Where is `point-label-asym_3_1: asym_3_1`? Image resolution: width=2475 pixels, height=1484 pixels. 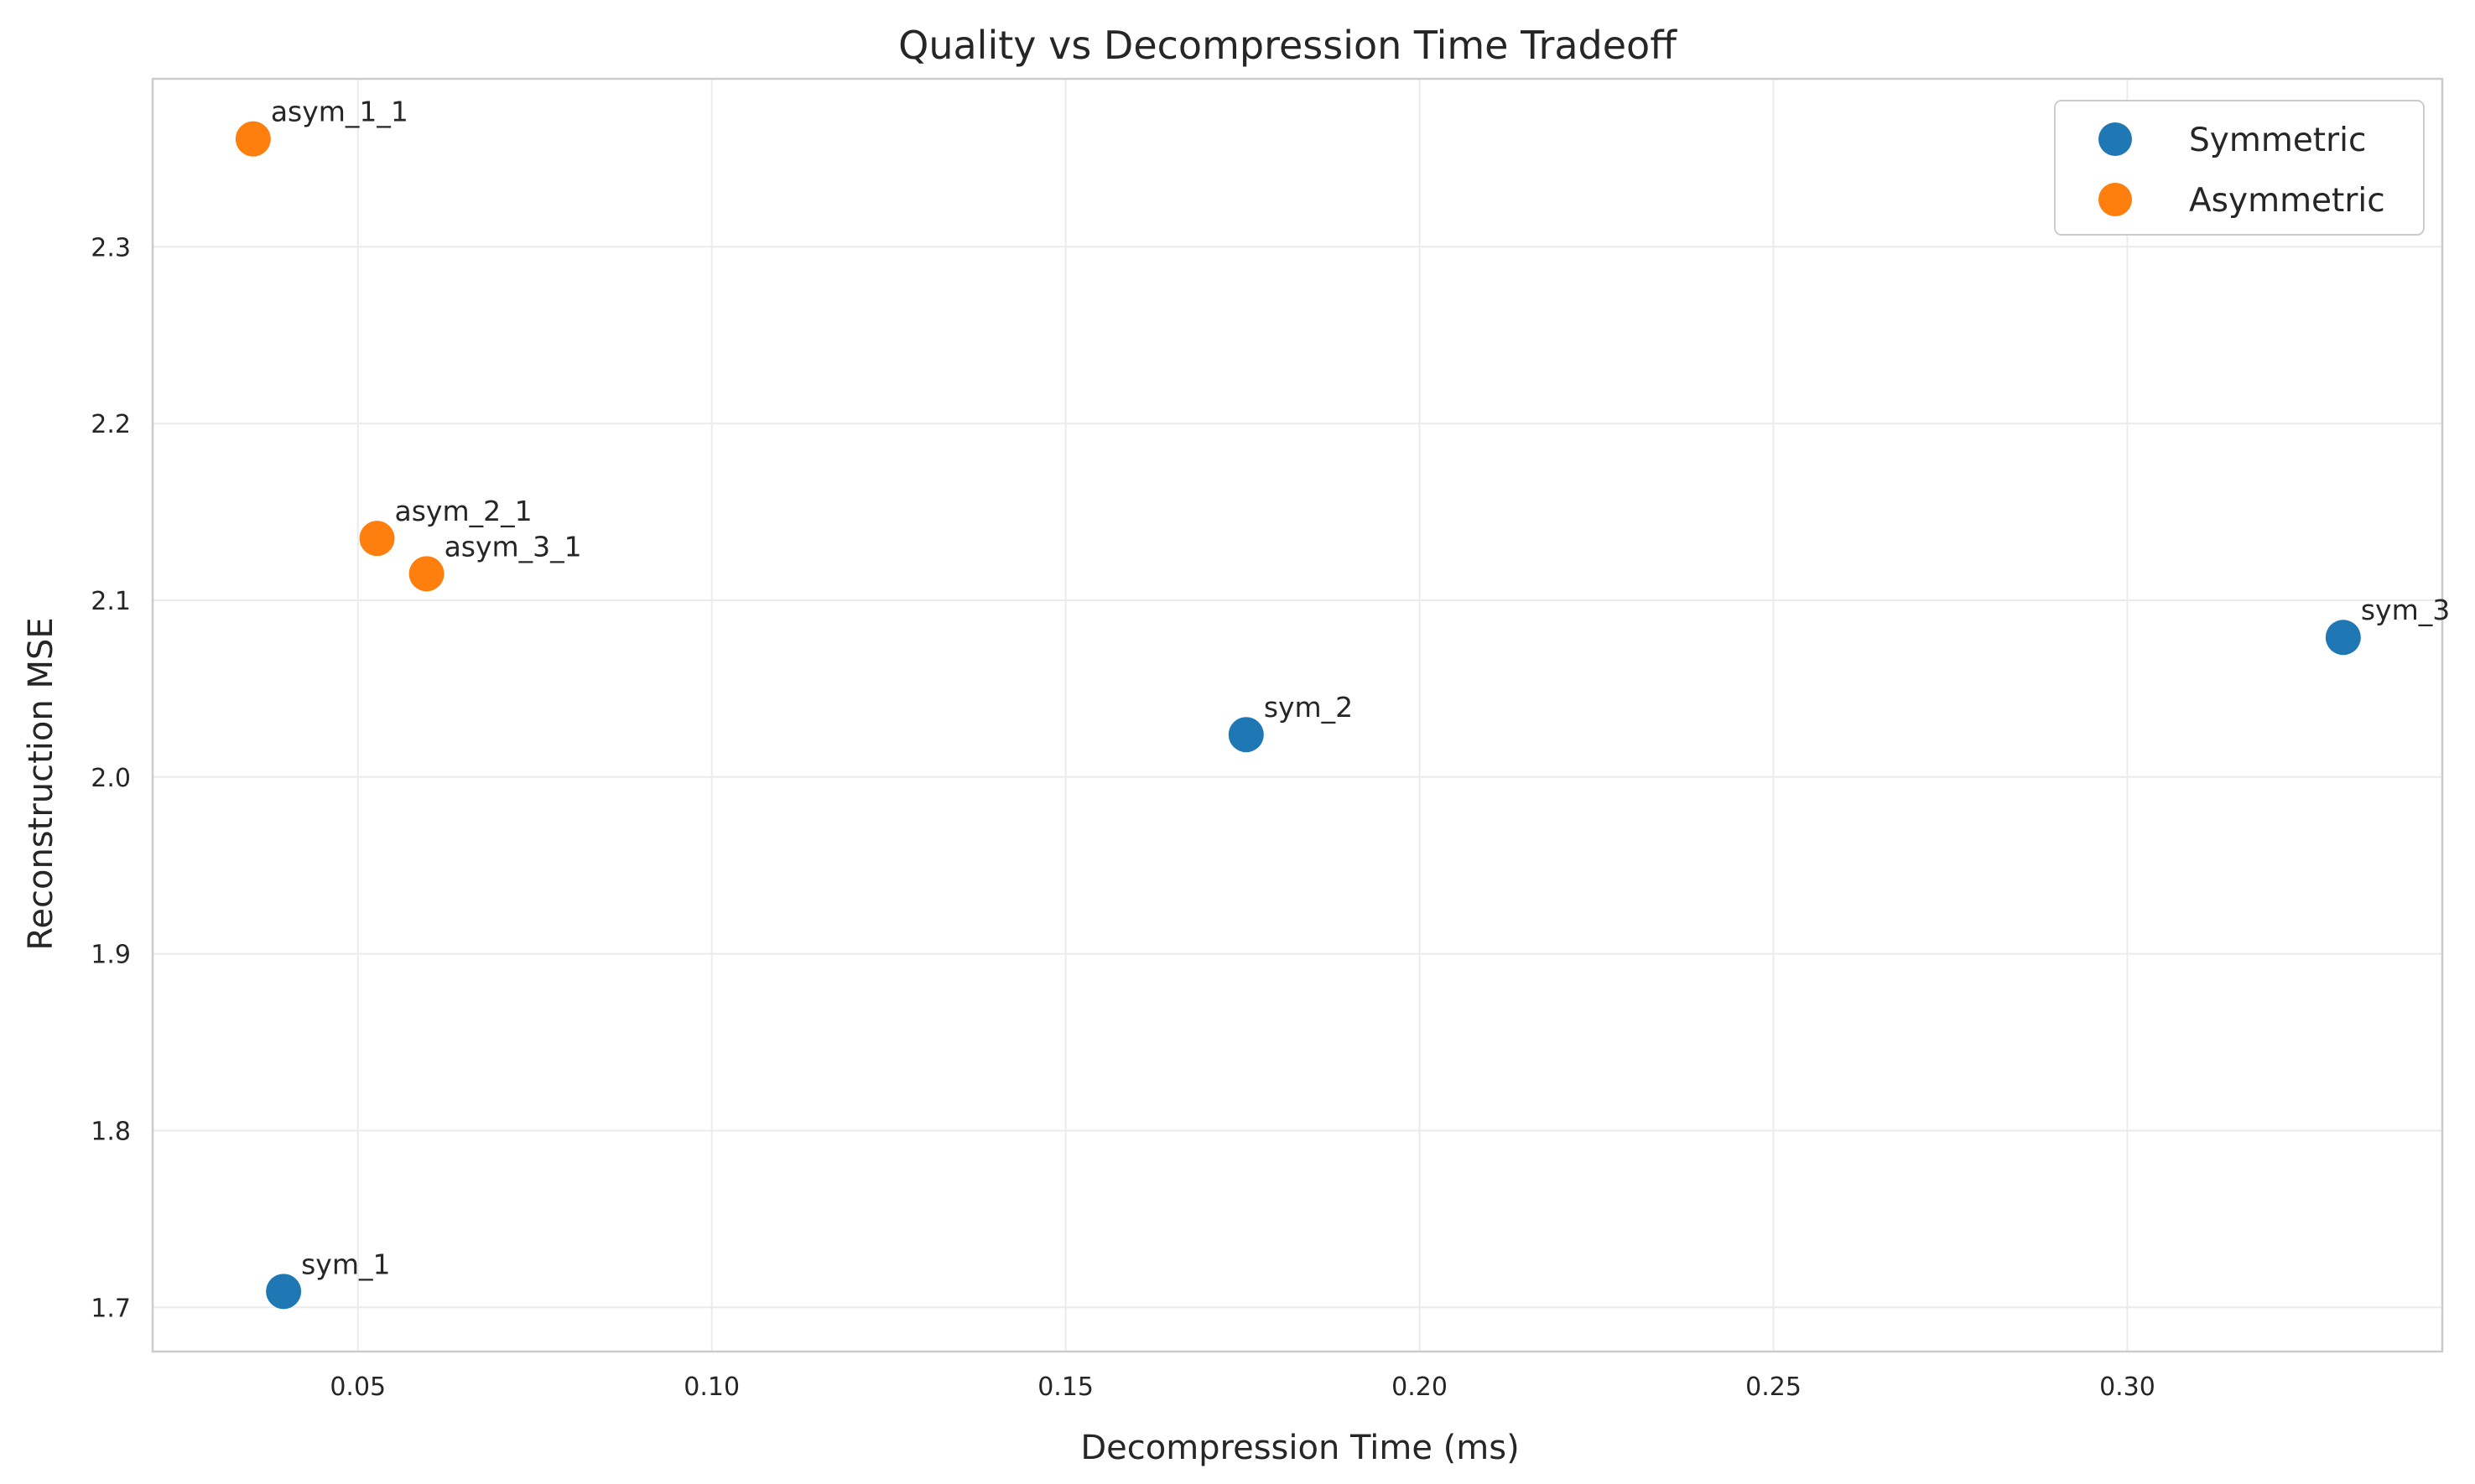 point-label-asym_3_1: asym_3_1 is located at coordinates (513, 546).